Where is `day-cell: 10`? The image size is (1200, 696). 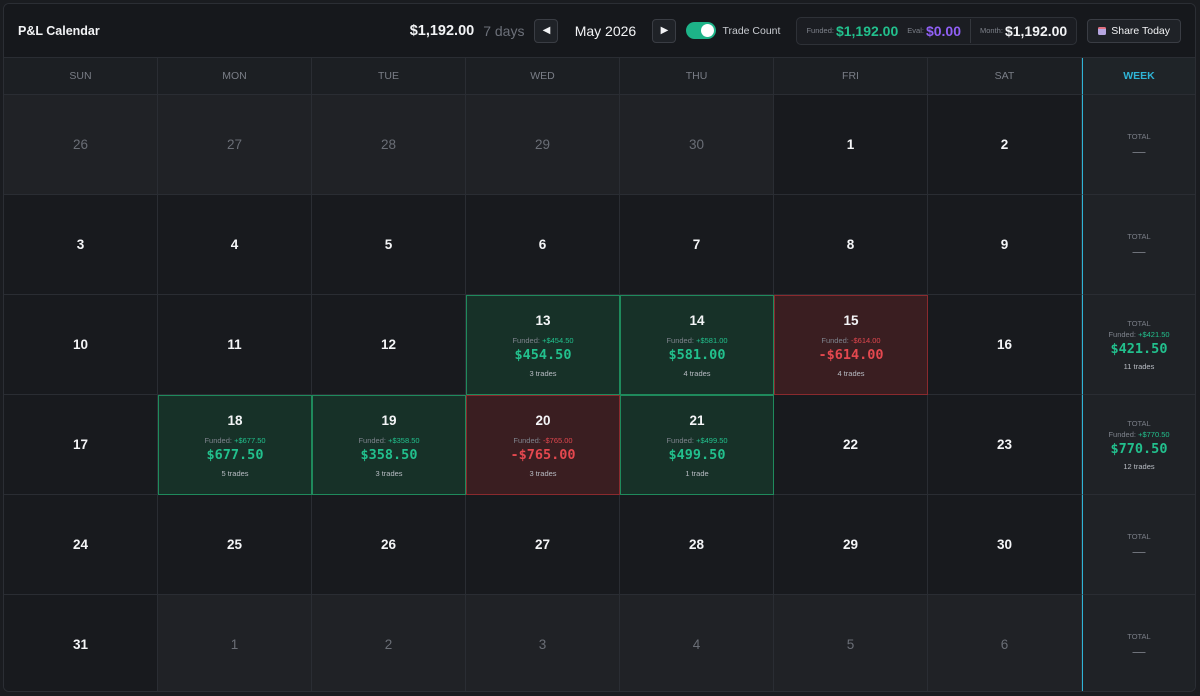 day-cell: 10 is located at coordinates (81, 345).